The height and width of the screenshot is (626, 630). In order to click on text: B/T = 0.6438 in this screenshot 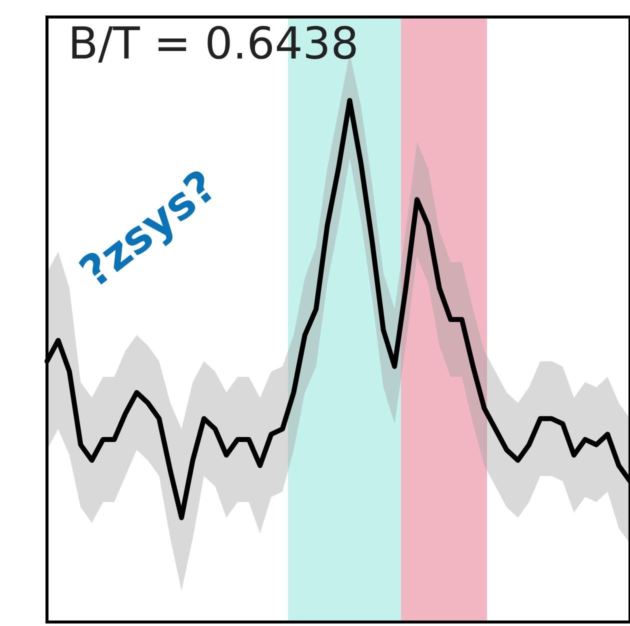, I will do `click(213, 44)`.